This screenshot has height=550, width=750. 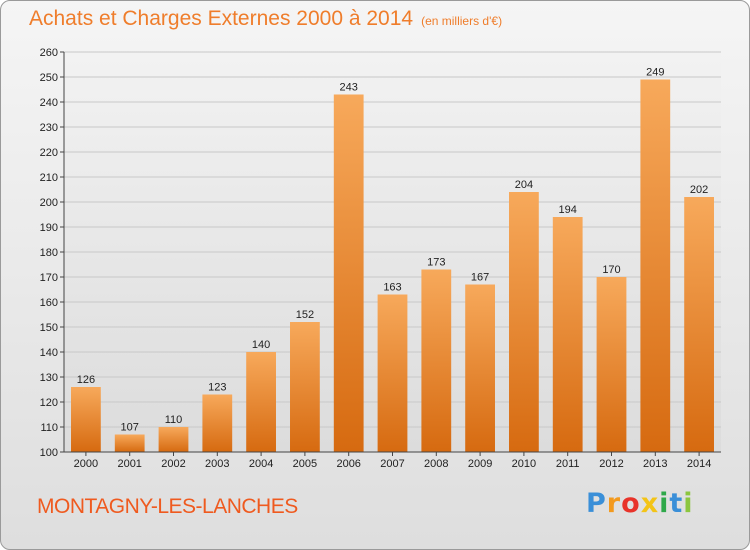 What do you see at coordinates (49, 428) in the screenshot?
I see `y-tick-label: 110` at bounding box center [49, 428].